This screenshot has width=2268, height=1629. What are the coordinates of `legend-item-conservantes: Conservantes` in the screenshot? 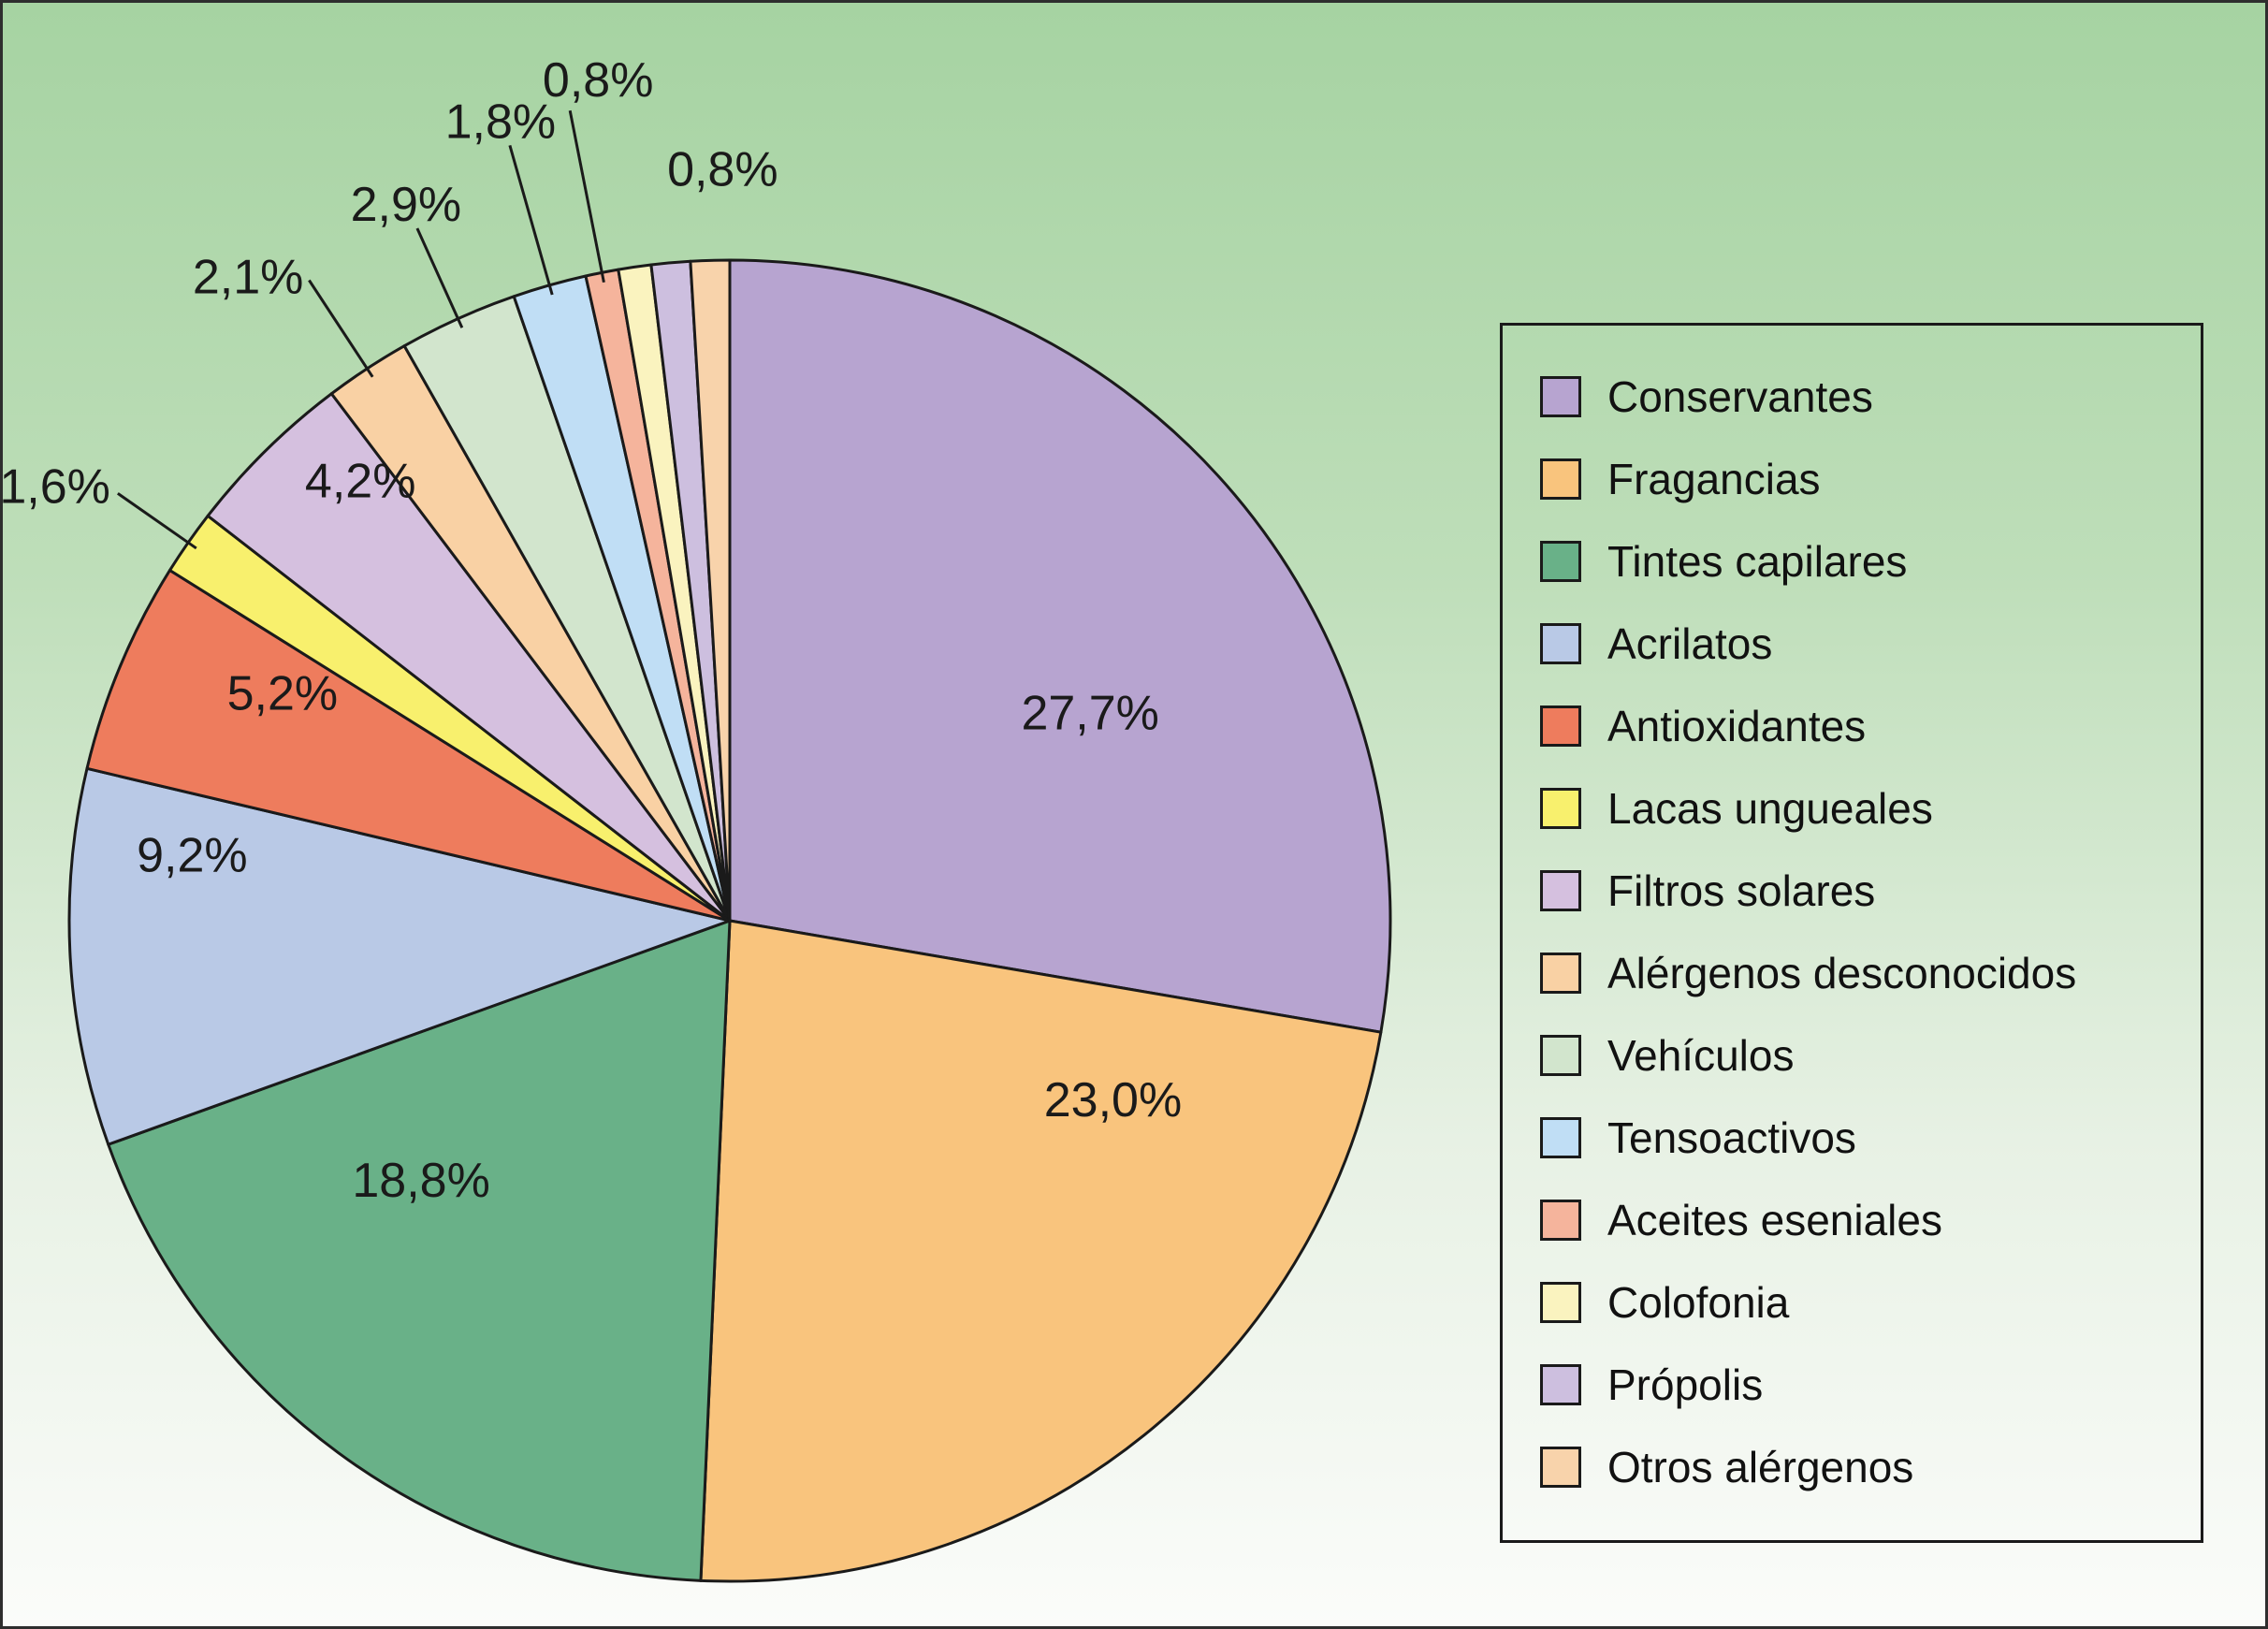 It's located at (1871, 397).